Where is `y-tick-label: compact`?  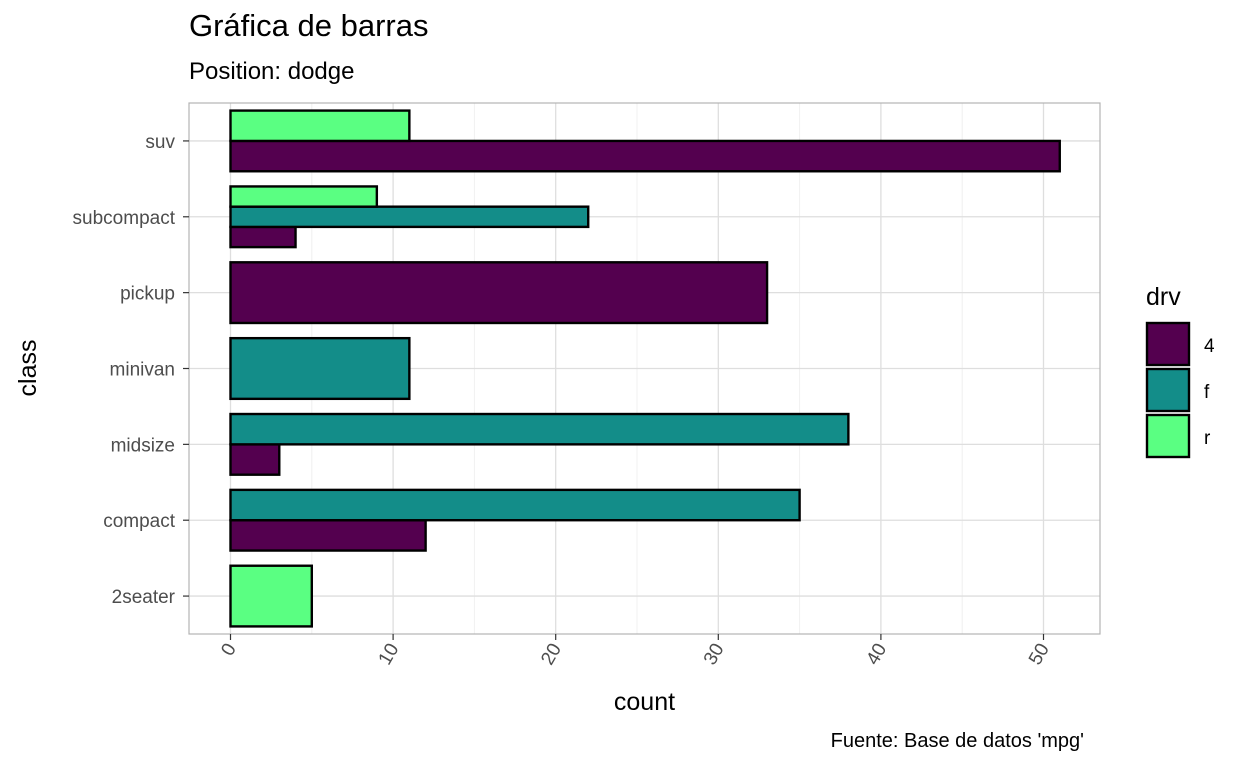
y-tick-label: compact is located at coordinates (139, 521).